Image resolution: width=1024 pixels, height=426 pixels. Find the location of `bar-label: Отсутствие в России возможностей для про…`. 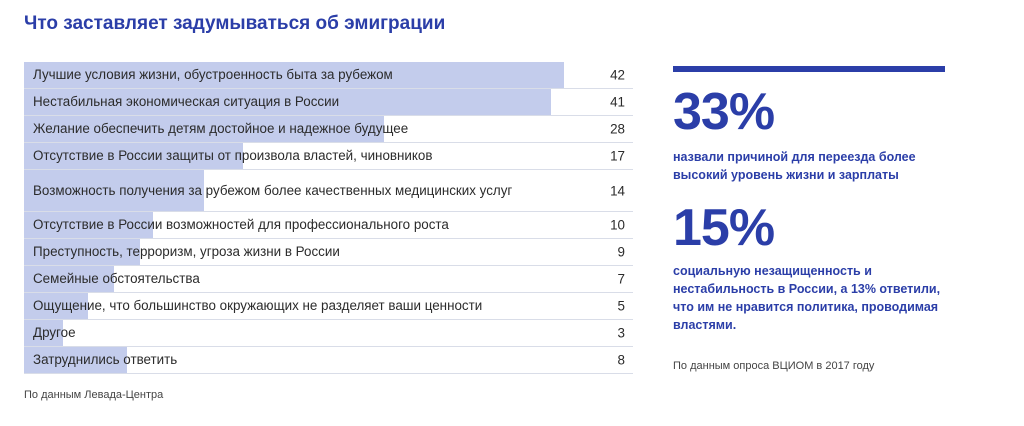

bar-label: Отсутствие в России возможностей для про… is located at coordinates (241, 224).